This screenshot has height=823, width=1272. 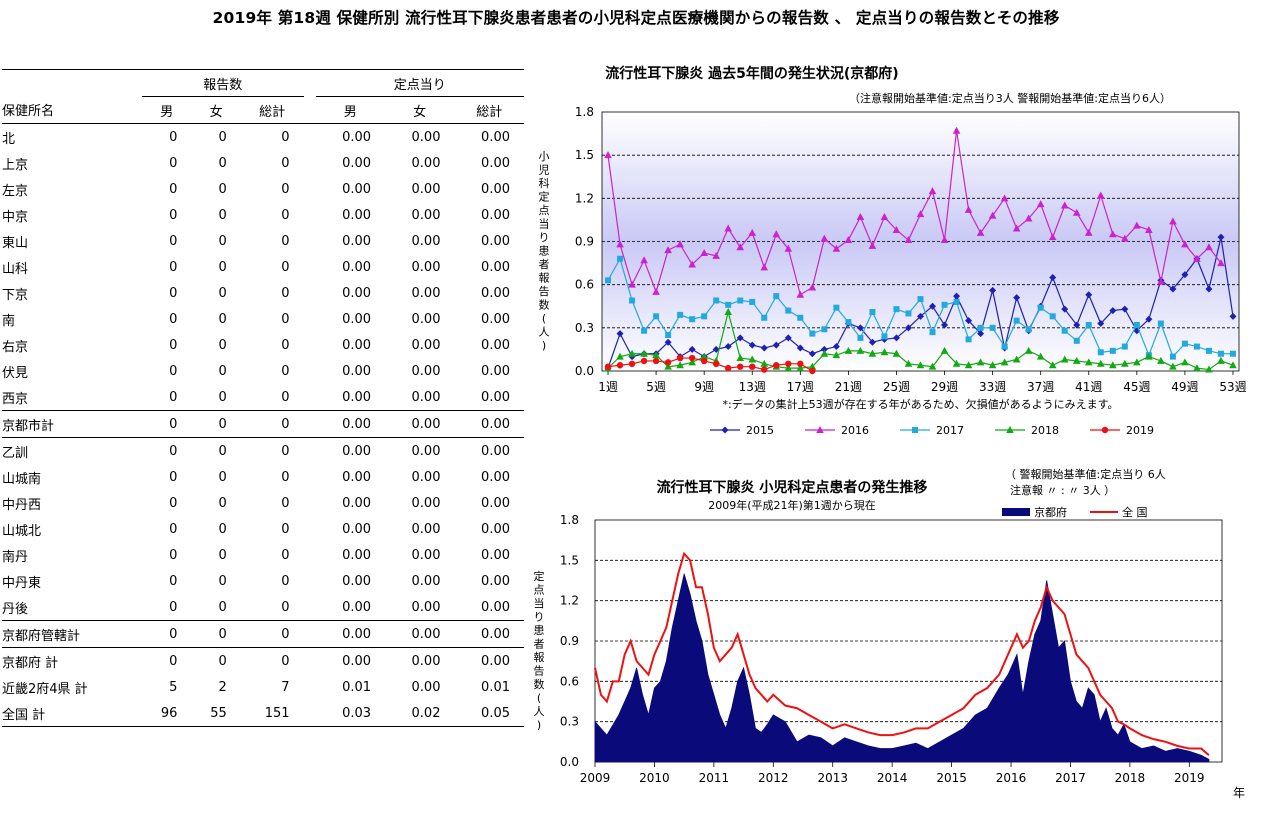 What do you see at coordinates (944, 387) in the screenshot?
I see `x-tick-label: 29週` at bounding box center [944, 387].